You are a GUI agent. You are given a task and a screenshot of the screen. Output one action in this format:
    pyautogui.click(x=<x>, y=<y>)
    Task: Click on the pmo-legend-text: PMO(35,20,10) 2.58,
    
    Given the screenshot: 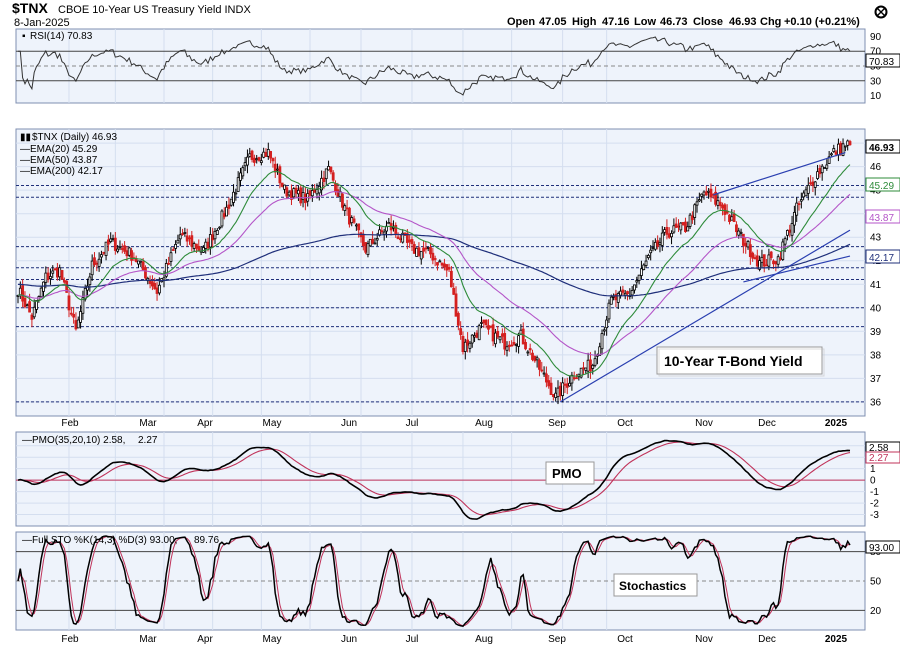 What is the action you would take?
    pyautogui.click(x=78, y=440)
    